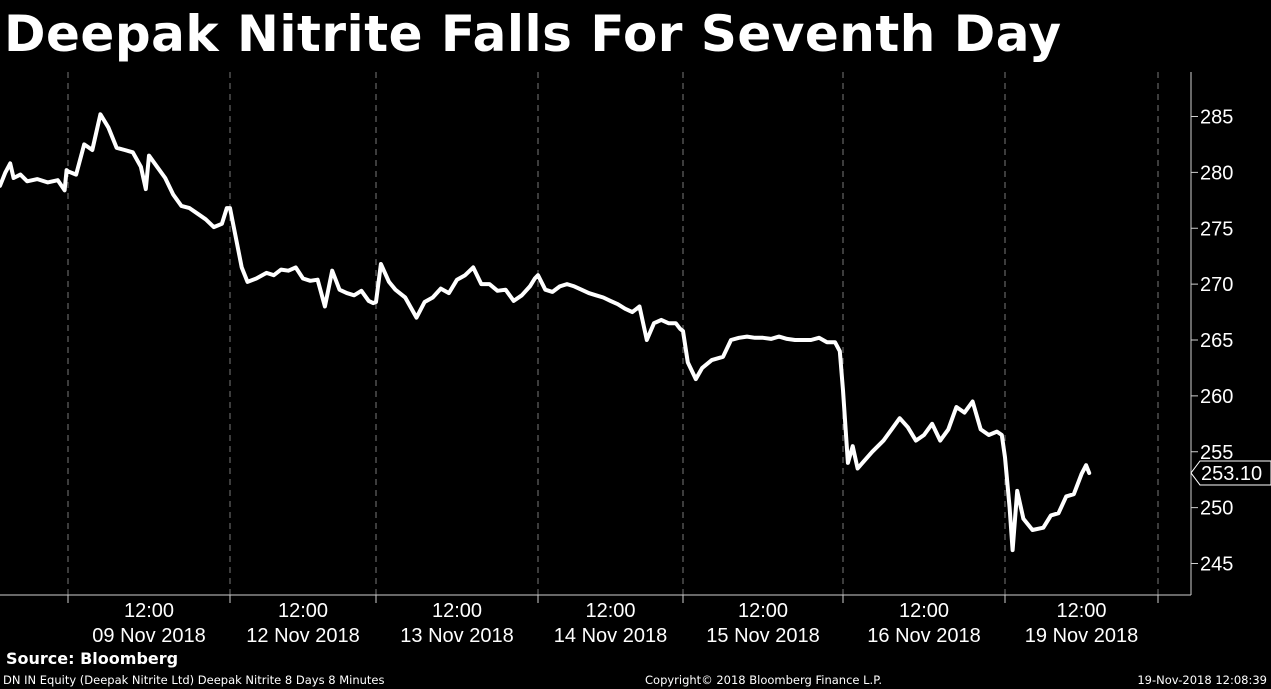 This screenshot has width=1271, height=689. I want to click on y-tick-label: 250, so click(1216, 509).